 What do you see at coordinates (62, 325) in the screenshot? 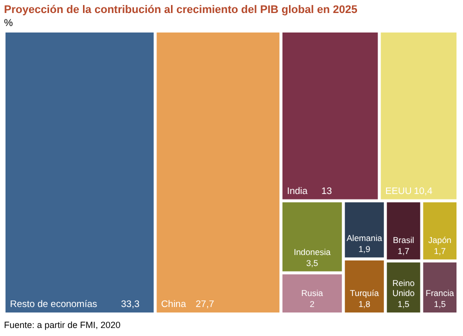
I see `source-note: Fuente: a partir de FMI, 2020` at bounding box center [62, 325].